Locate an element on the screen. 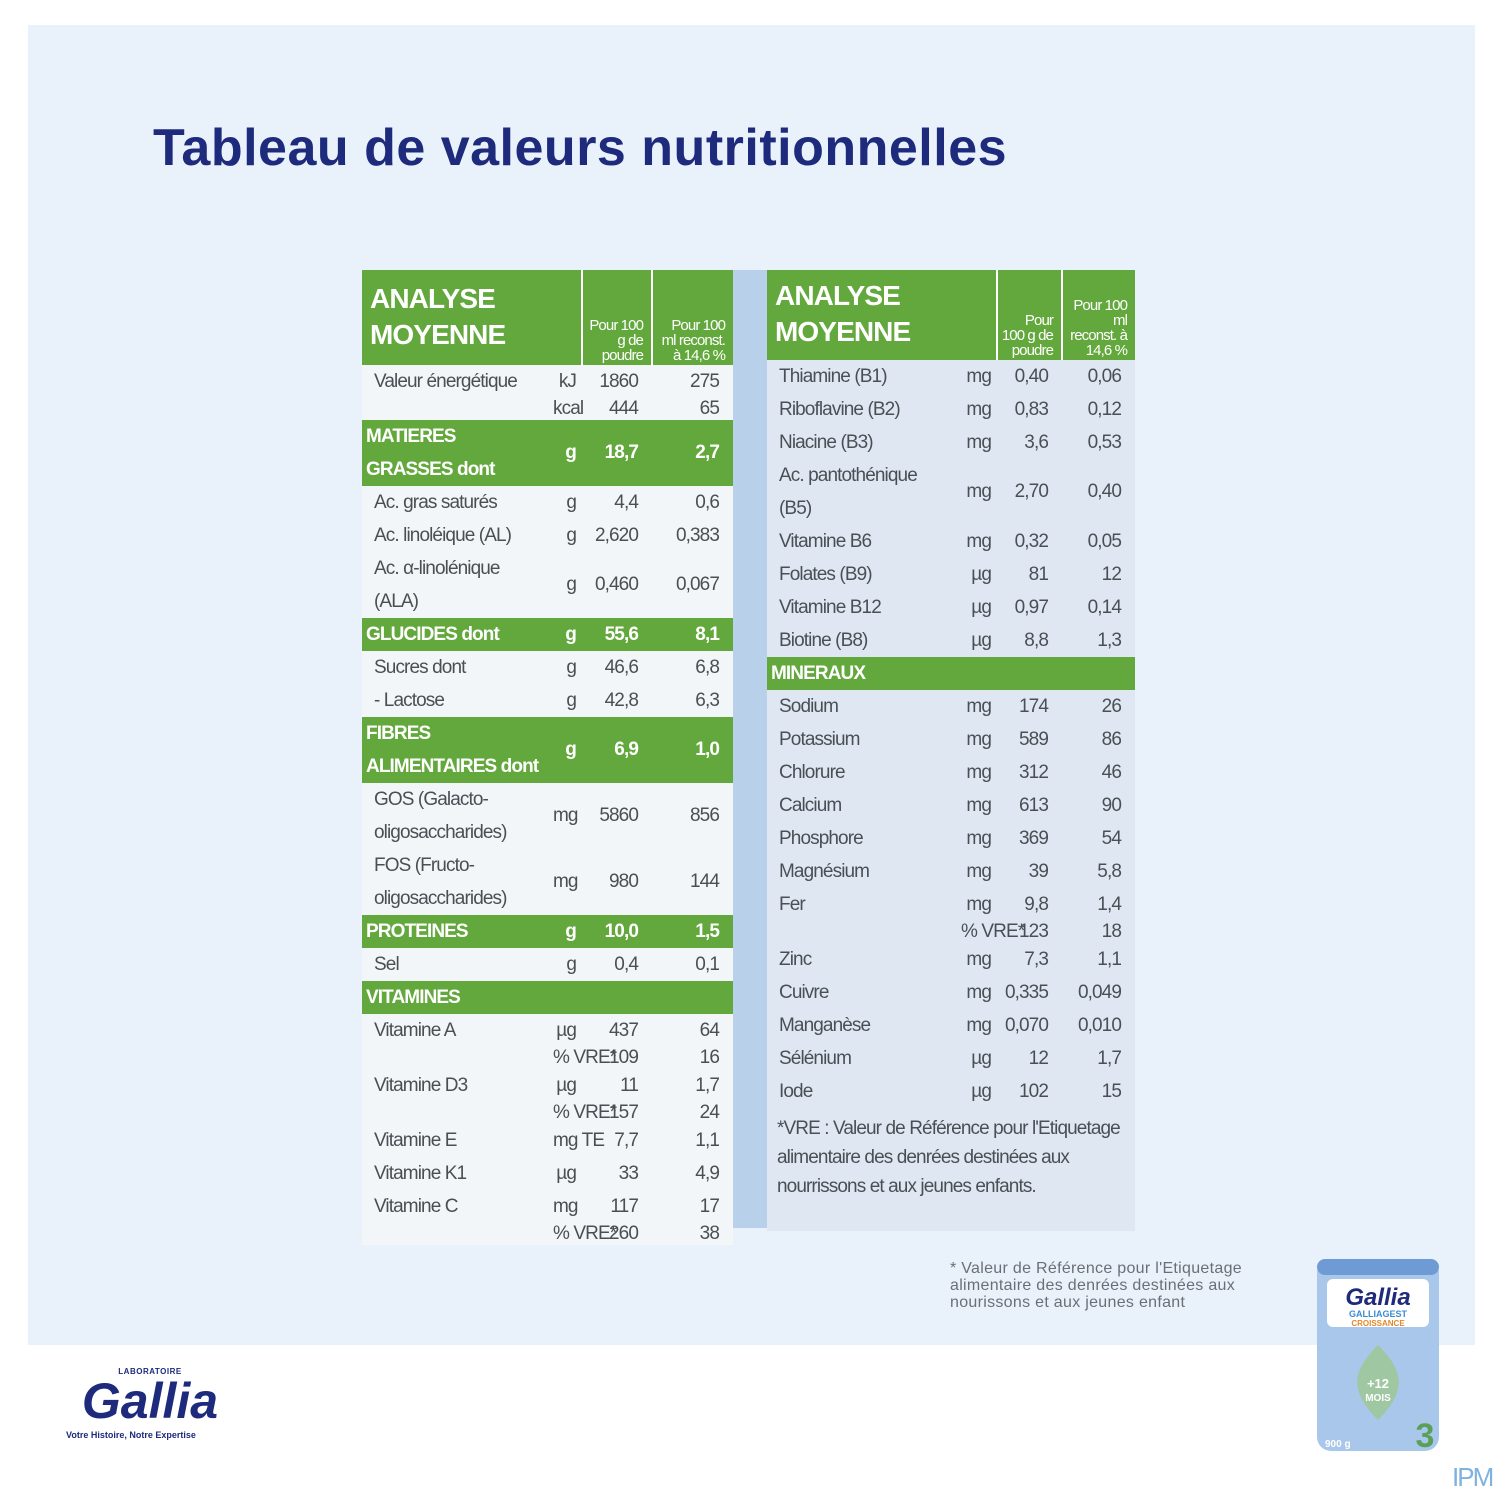 Image resolution: width=1500 pixels, height=1500 pixels. nutrient-label: MINERAUX is located at coordinates (951, 673).